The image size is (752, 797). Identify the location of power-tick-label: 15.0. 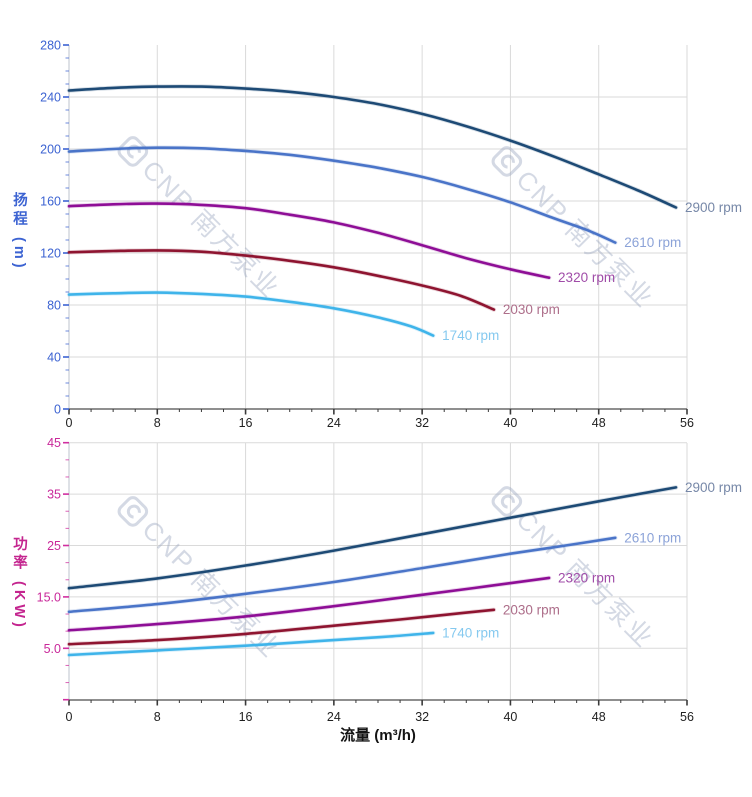
(49, 597).